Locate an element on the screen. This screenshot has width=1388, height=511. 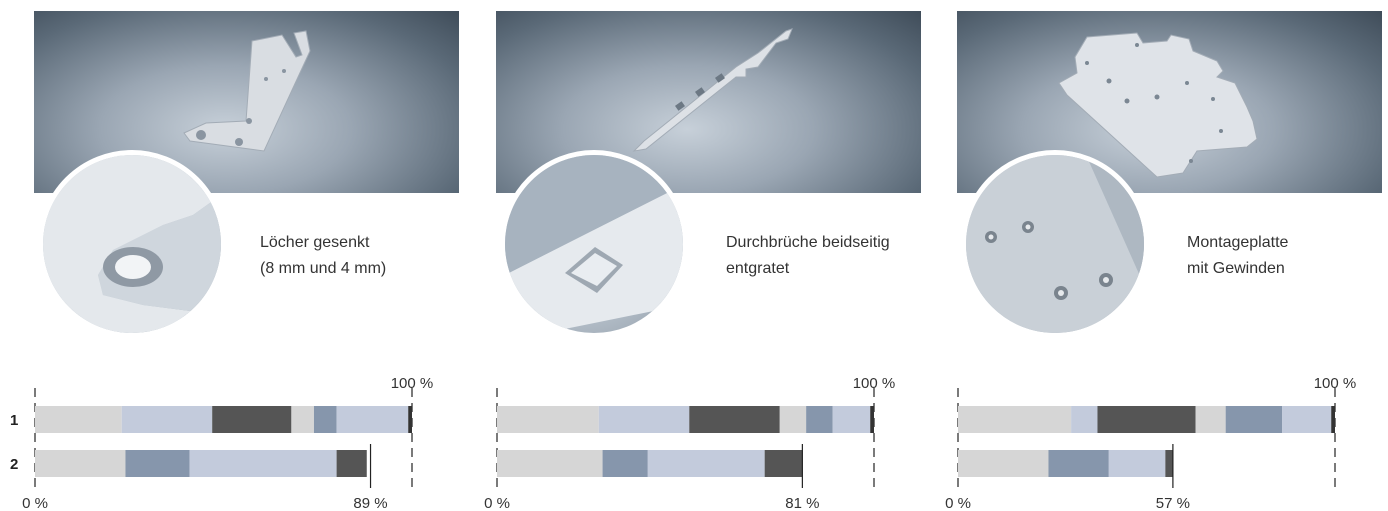
caption-line-2: mit Gewinden is located at coordinates (1236, 268).